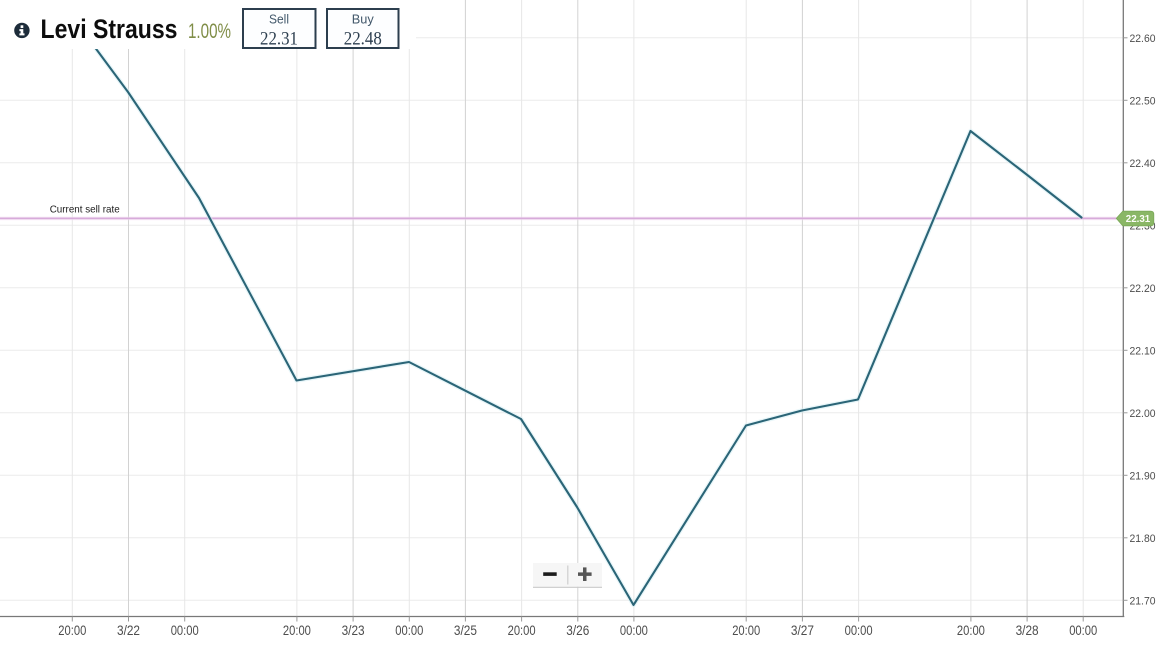 Image resolution: width=1174 pixels, height=645 pixels. I want to click on svg-text: 22.50, so click(1143, 101).